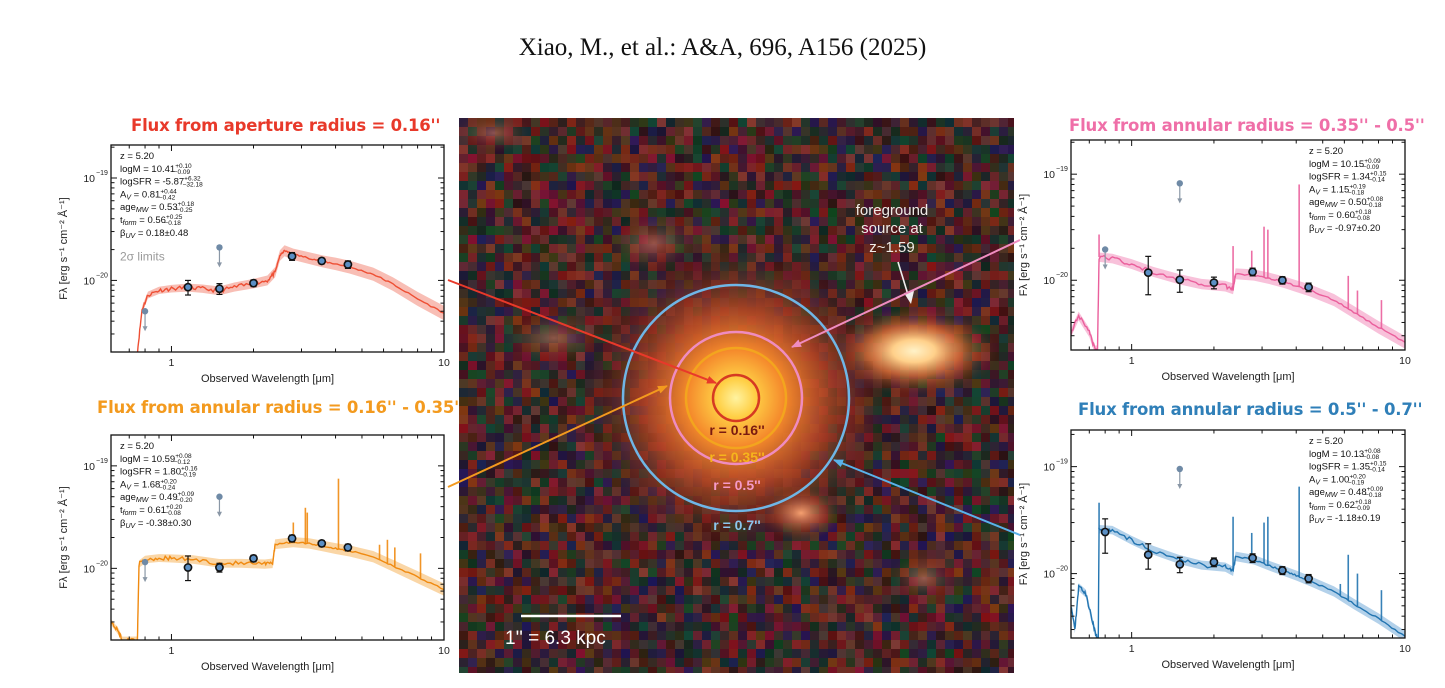 This screenshot has height=688, width=1445. Describe the element at coordinates (1405, 361) in the screenshot. I see `x-tick-label: 10` at that location.